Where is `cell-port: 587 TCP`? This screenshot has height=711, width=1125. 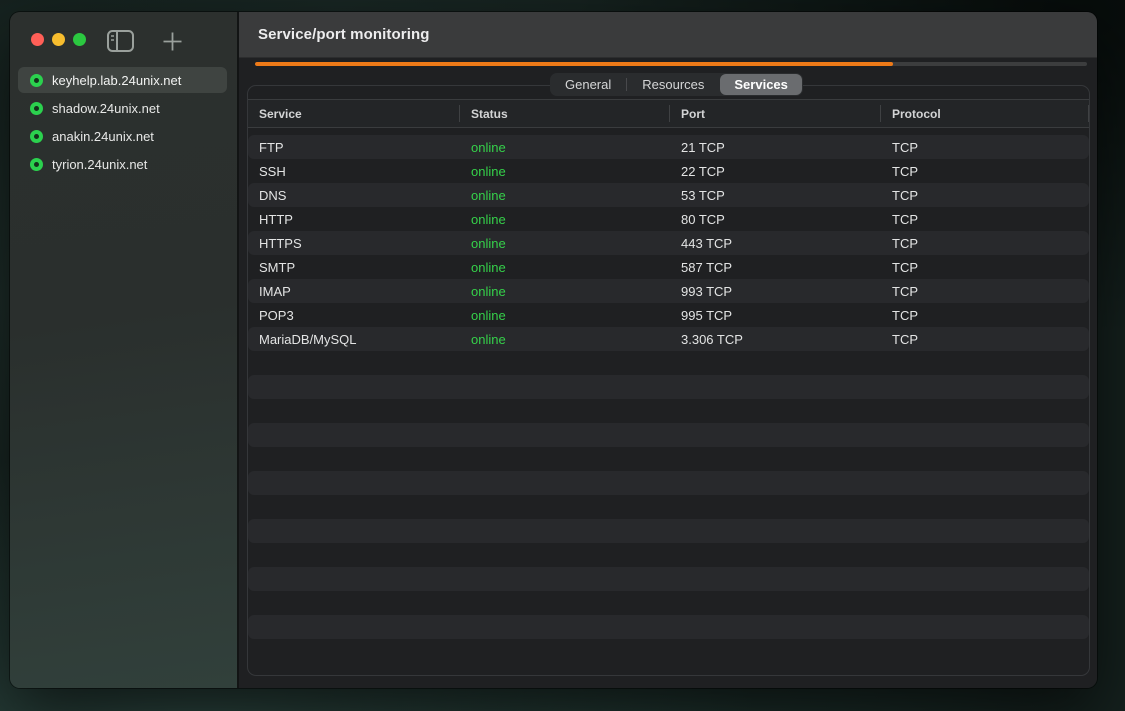 cell-port: 587 TCP is located at coordinates (707, 267).